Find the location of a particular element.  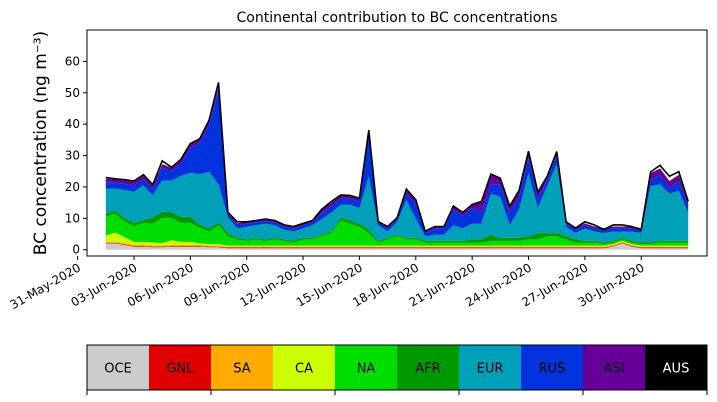

legend-swatch-ca is located at coordinates (304, 367).